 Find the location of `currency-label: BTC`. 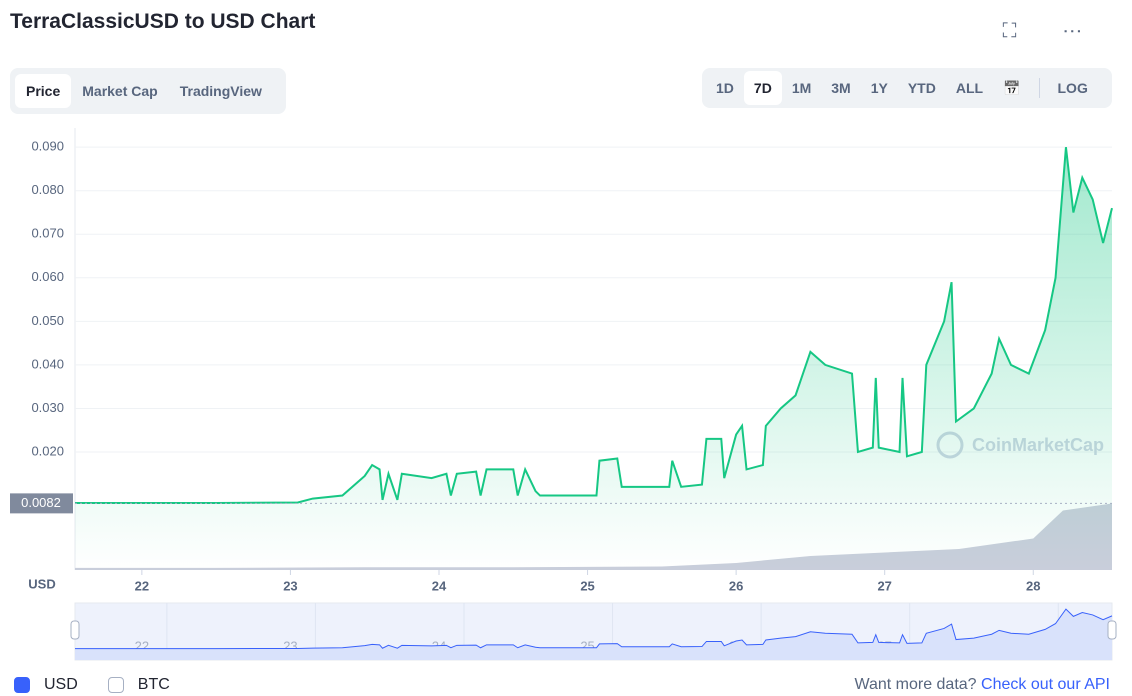

currency-label: BTC is located at coordinates (153, 684).